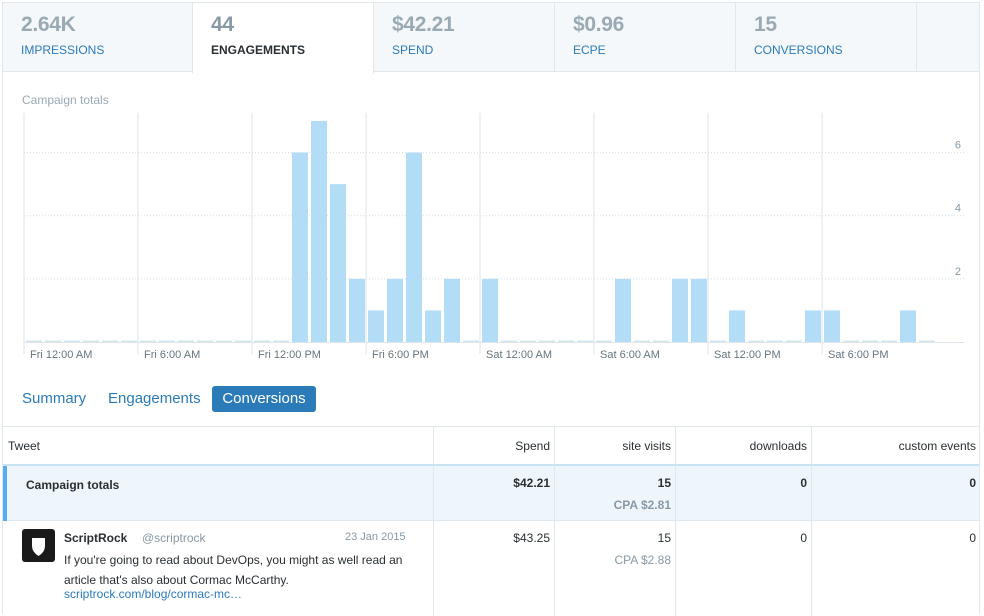 The width and height of the screenshot is (984, 616). I want to click on row-downloads: 0, so click(803, 538).